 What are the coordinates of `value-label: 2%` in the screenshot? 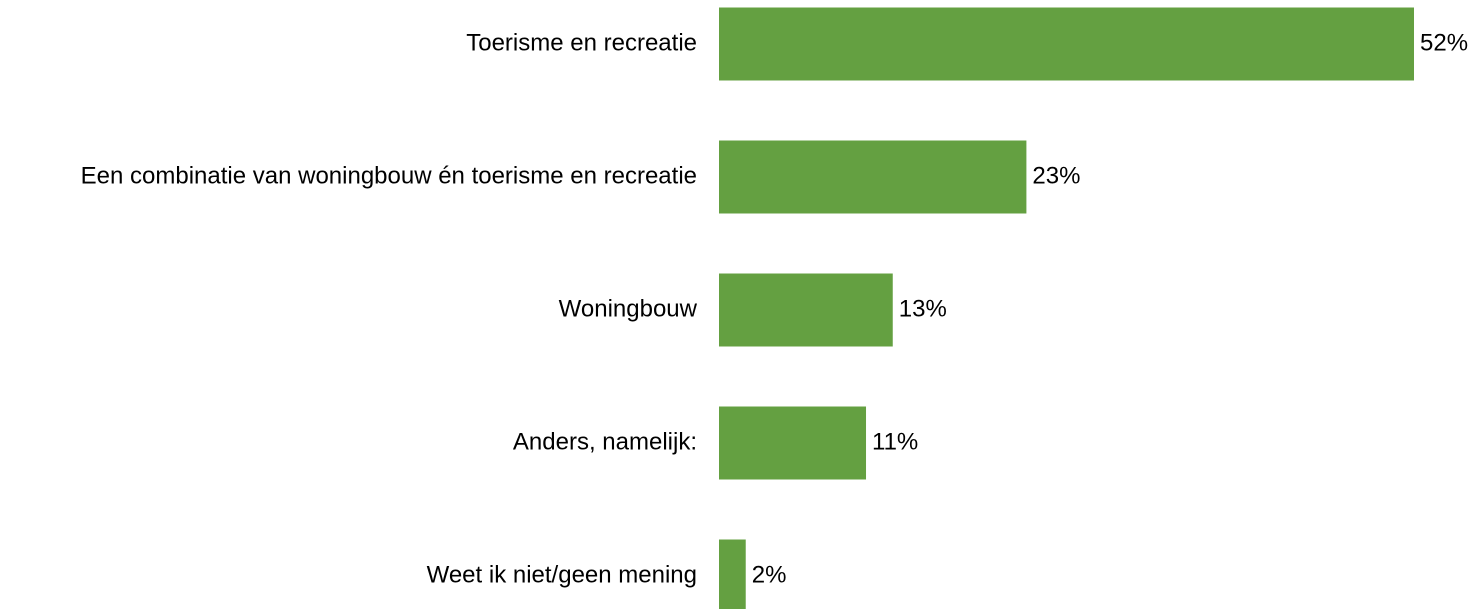 It's located at (769, 574).